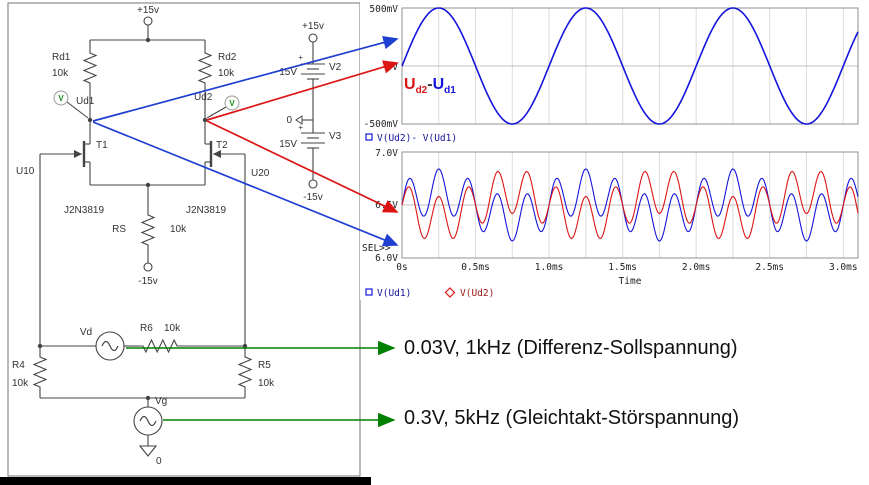 This screenshot has width=869, height=485. Describe the element at coordinates (40, 372) in the screenshot. I see `resistor-r4` at that location.